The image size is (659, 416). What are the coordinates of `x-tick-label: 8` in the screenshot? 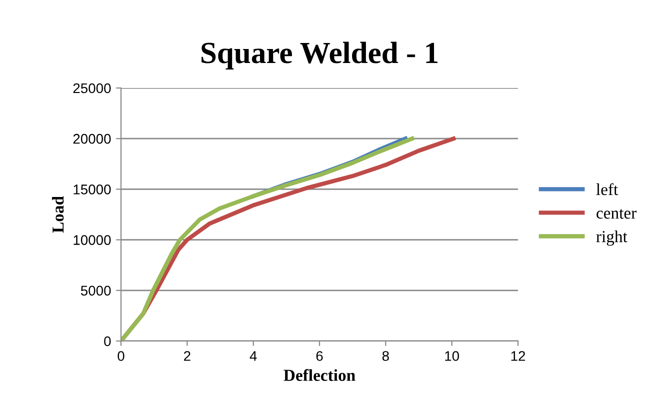 It's located at (385, 356).